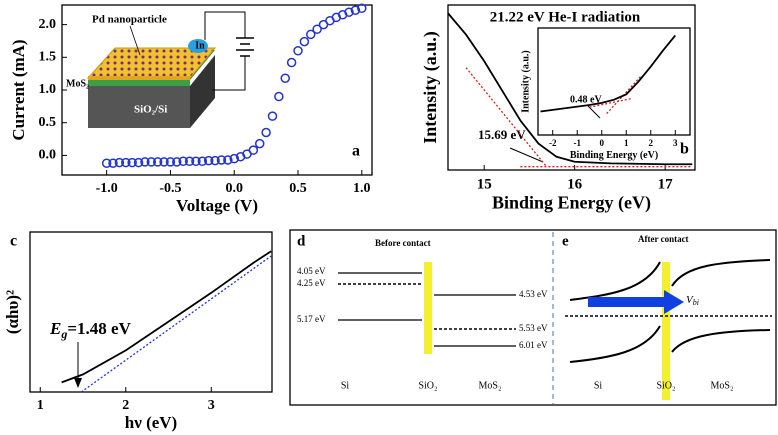  I want to click on panel-letter: d, so click(301, 241).